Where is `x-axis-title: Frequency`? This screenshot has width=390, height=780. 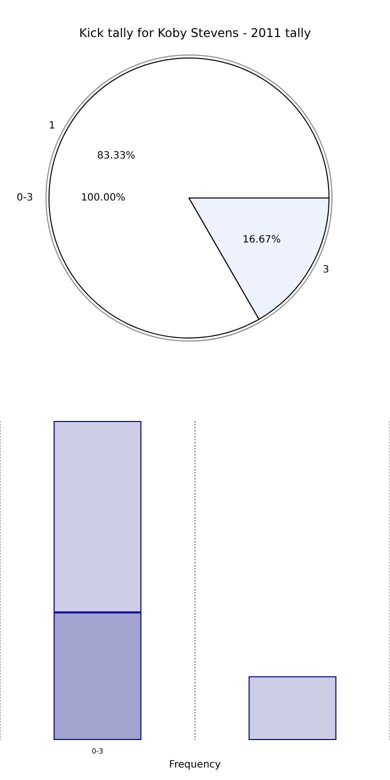 x-axis-title: Frequency is located at coordinates (195, 764).